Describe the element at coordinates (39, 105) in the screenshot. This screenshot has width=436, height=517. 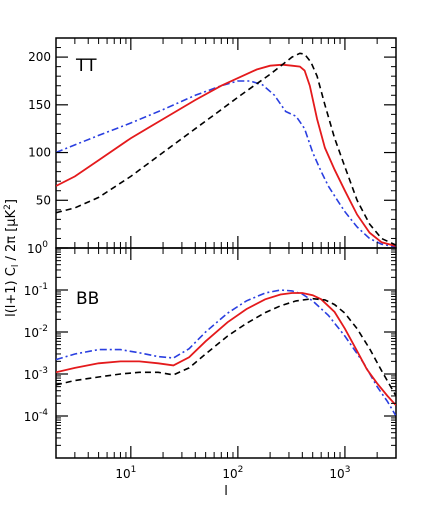
I see `y-tick-label: 150` at that location.